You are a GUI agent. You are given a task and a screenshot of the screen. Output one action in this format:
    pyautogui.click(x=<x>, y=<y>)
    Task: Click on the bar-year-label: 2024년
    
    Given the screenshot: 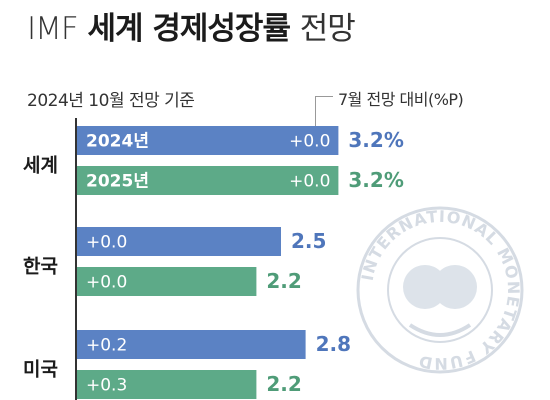 What is the action you would take?
    pyautogui.click(x=117, y=142)
    